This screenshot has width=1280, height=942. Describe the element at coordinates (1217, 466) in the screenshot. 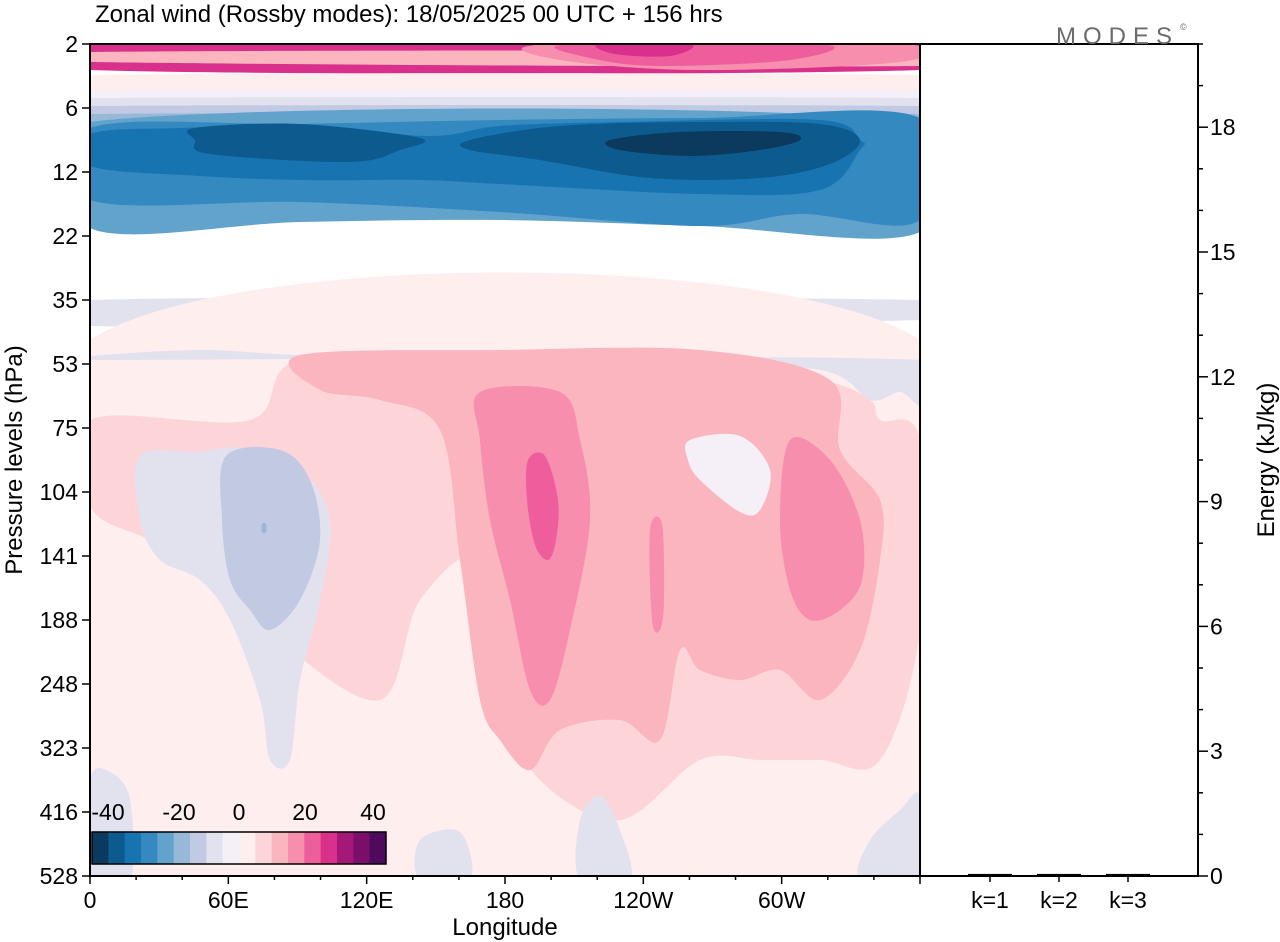

I see `energy-axis: 0 3 6 9 12 15 18` at that location.